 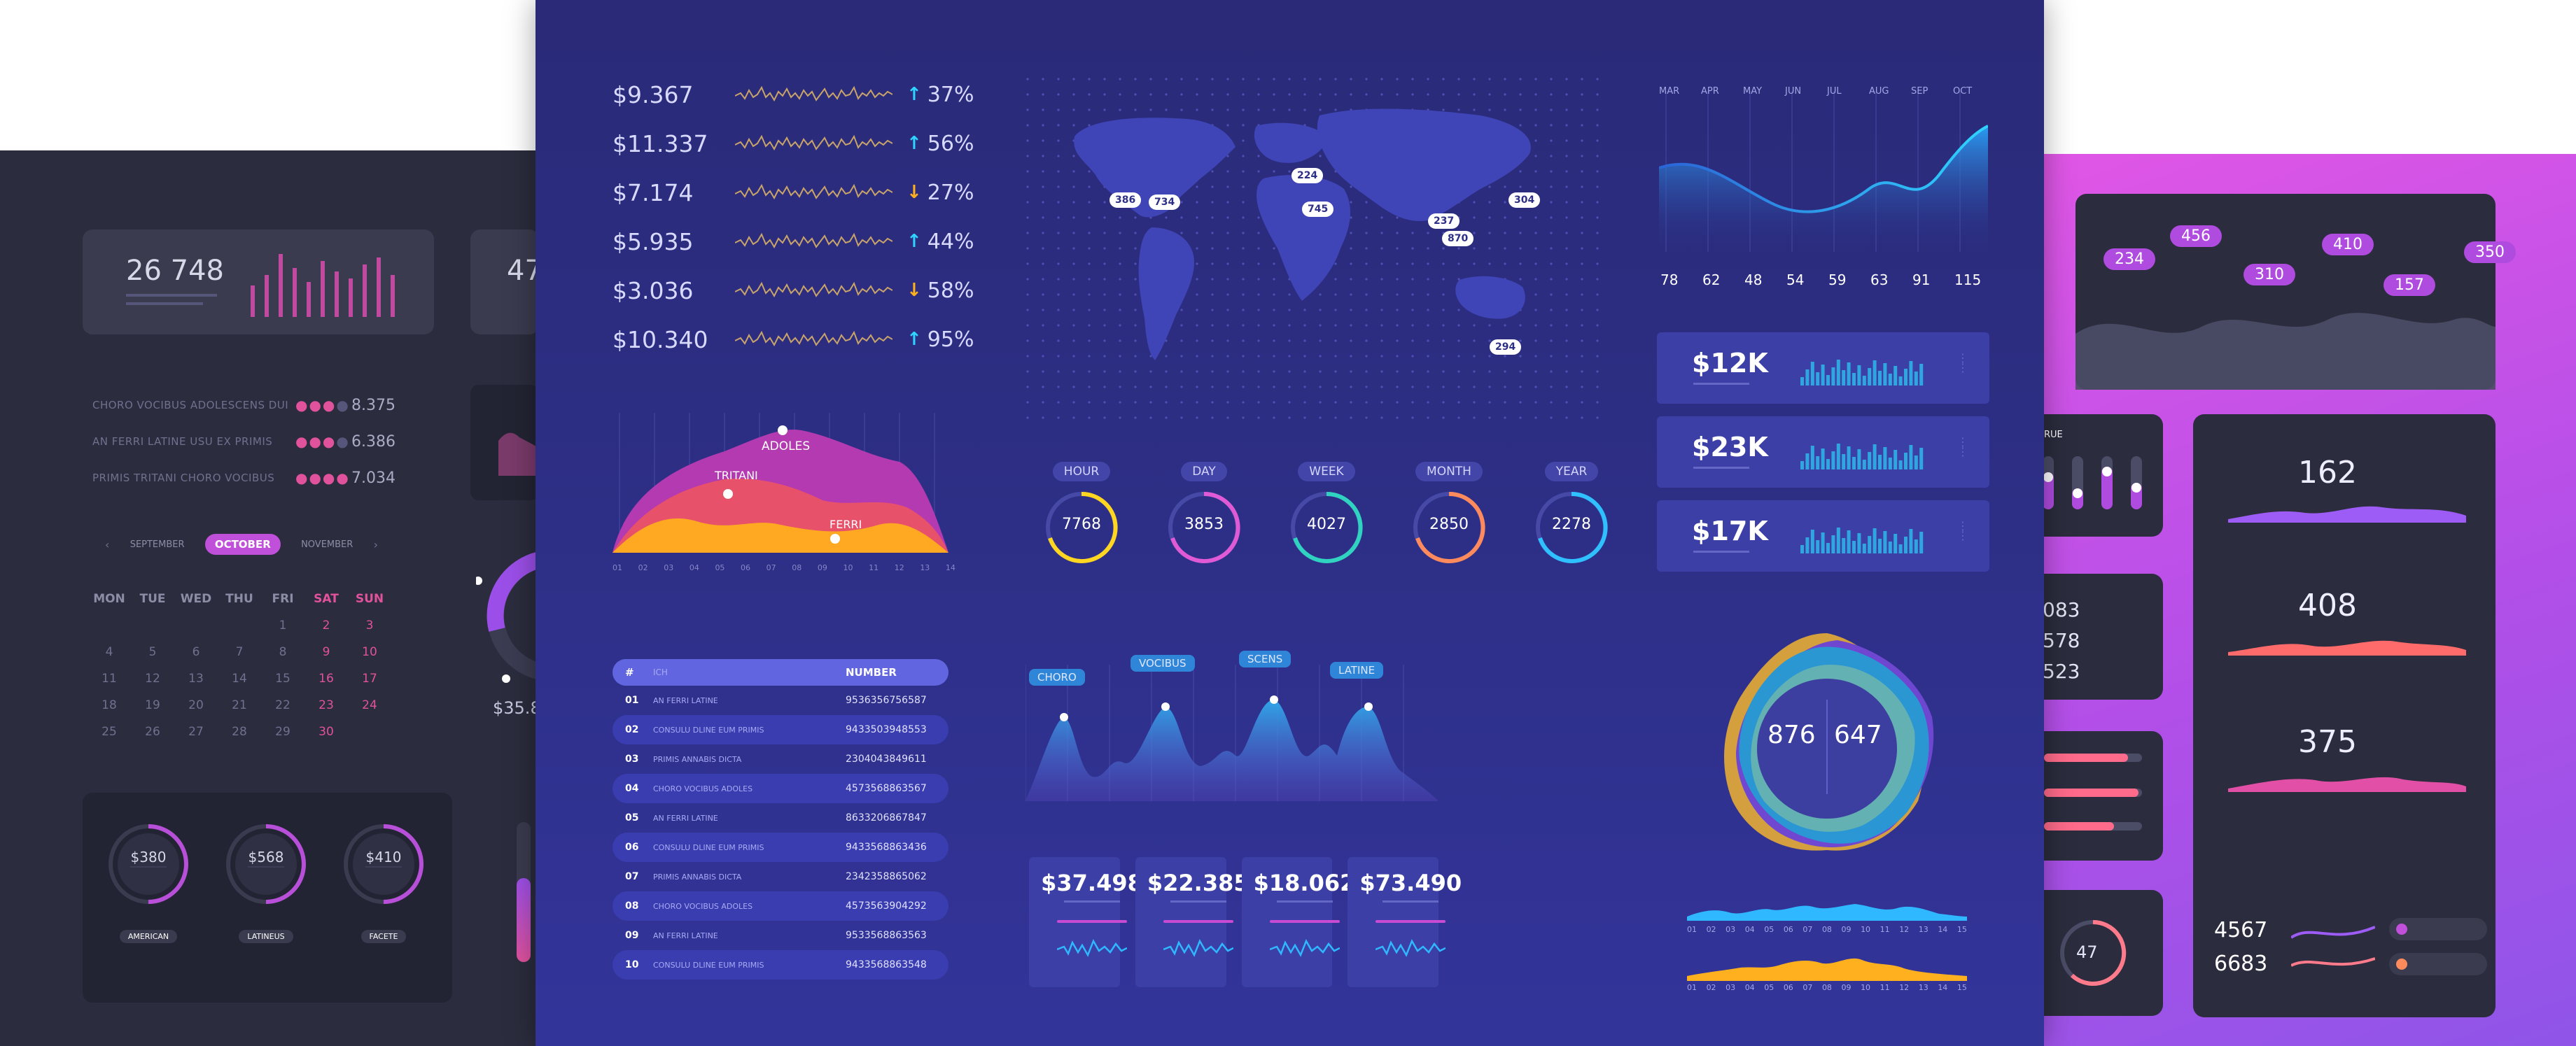 I want to click on calendar-day: 24, so click(x=369, y=705).